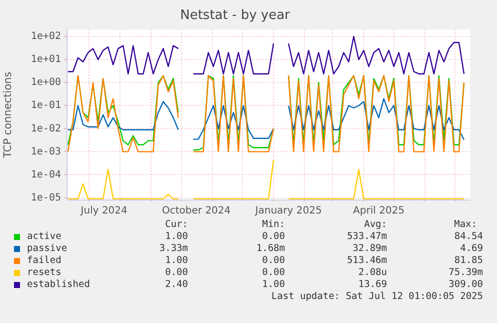 The image size is (497, 323). What do you see at coordinates (468, 236) in the screenshot?
I see `text: 84.54` at bounding box center [468, 236].